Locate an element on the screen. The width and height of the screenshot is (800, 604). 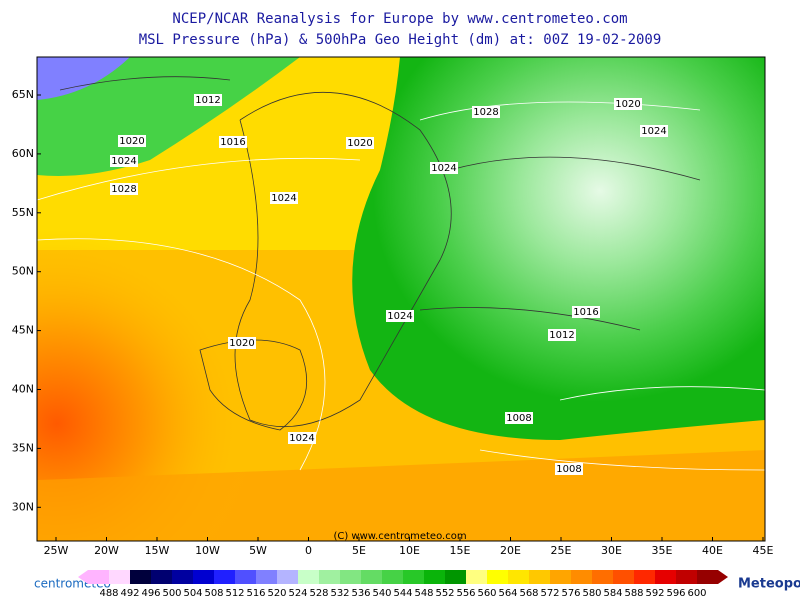
lon-label: 10E is located at coordinates (409, 550).